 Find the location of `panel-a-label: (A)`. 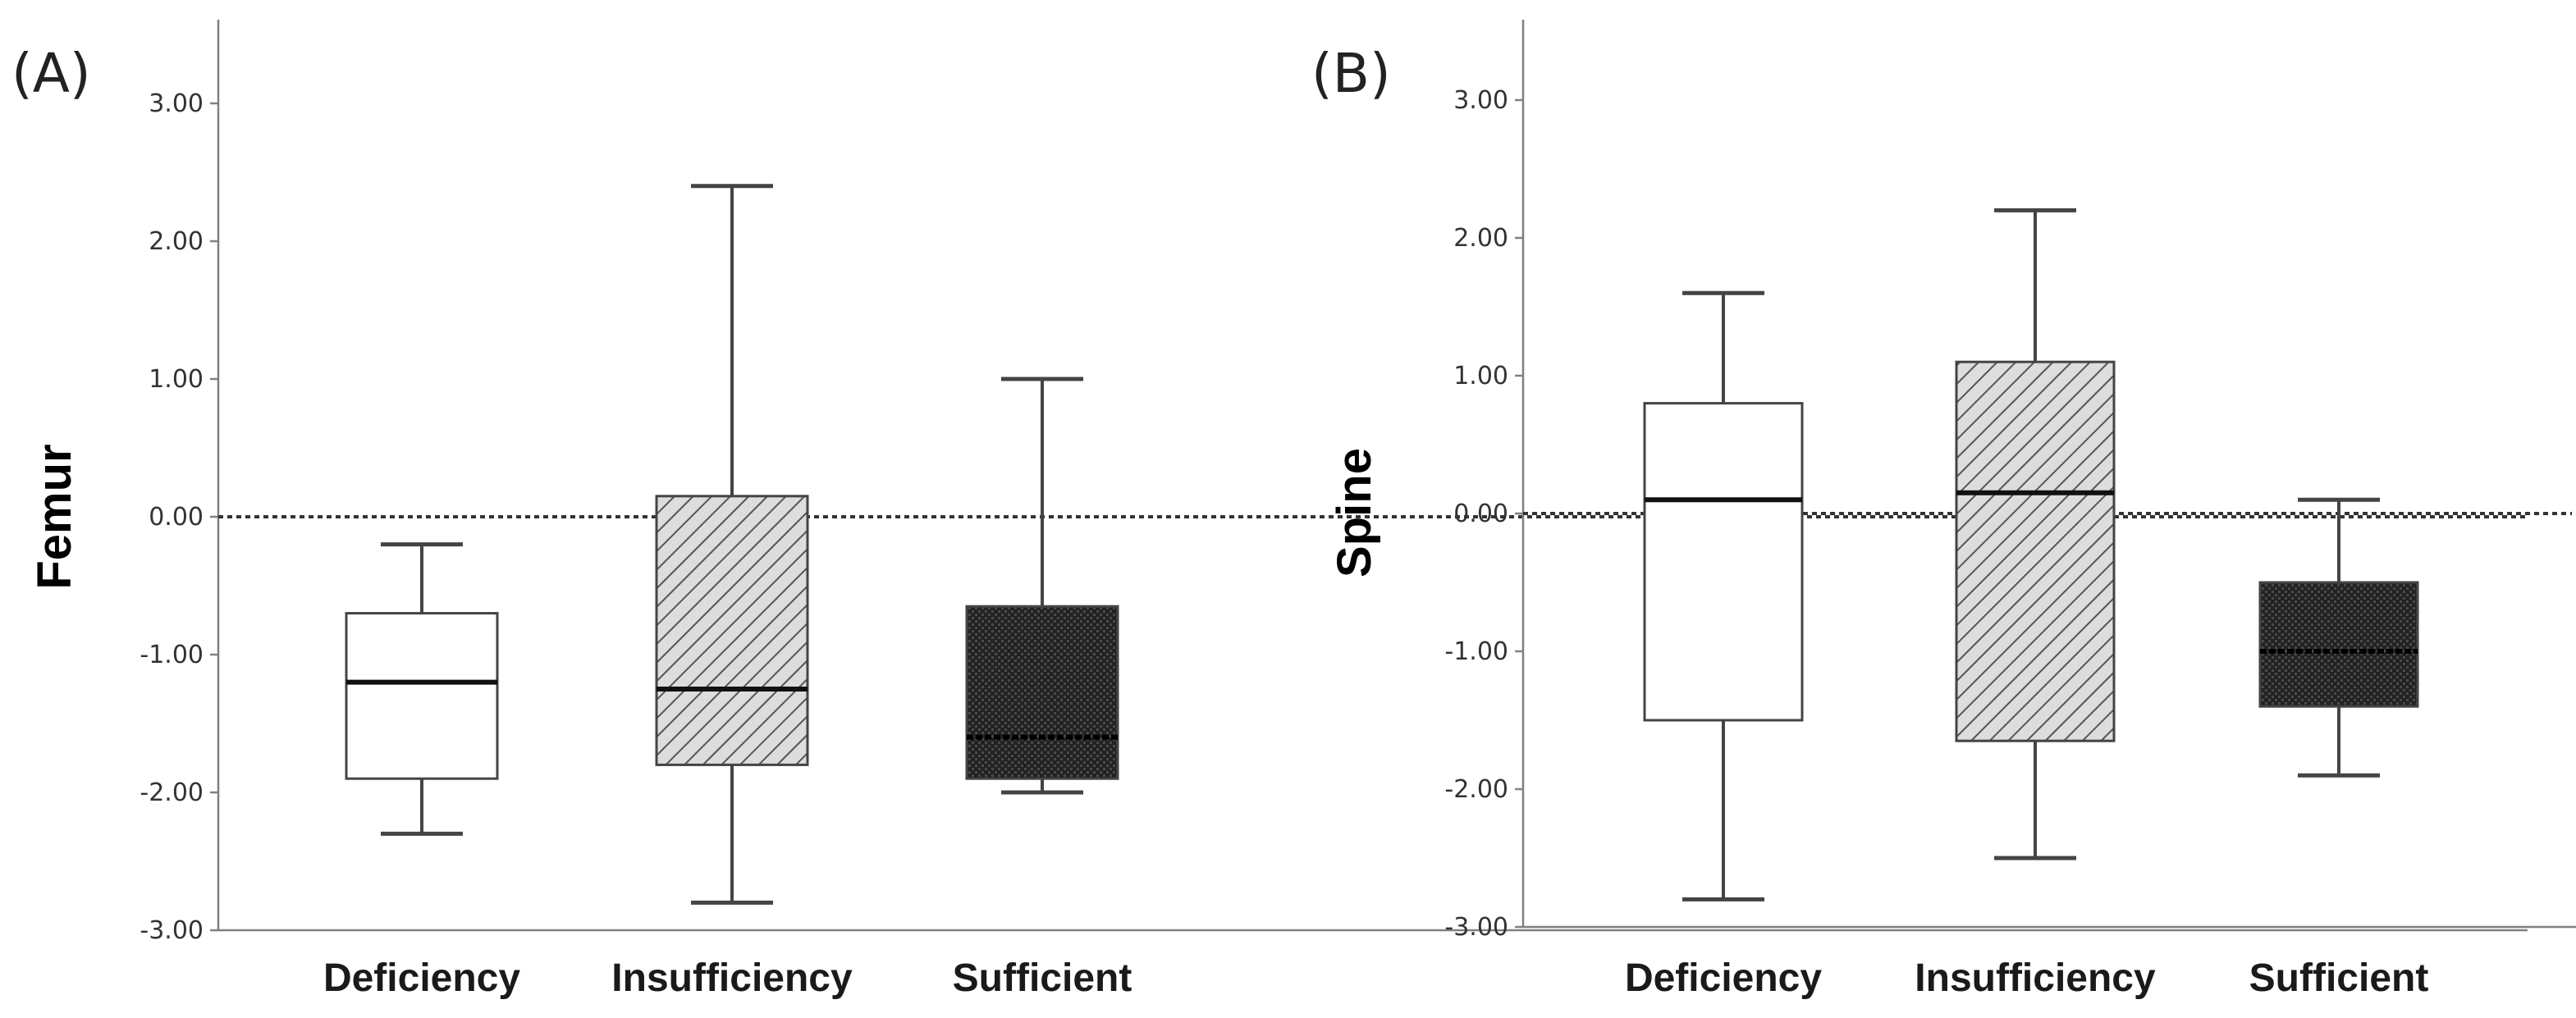

panel-a-label: (A) is located at coordinates (51, 73).